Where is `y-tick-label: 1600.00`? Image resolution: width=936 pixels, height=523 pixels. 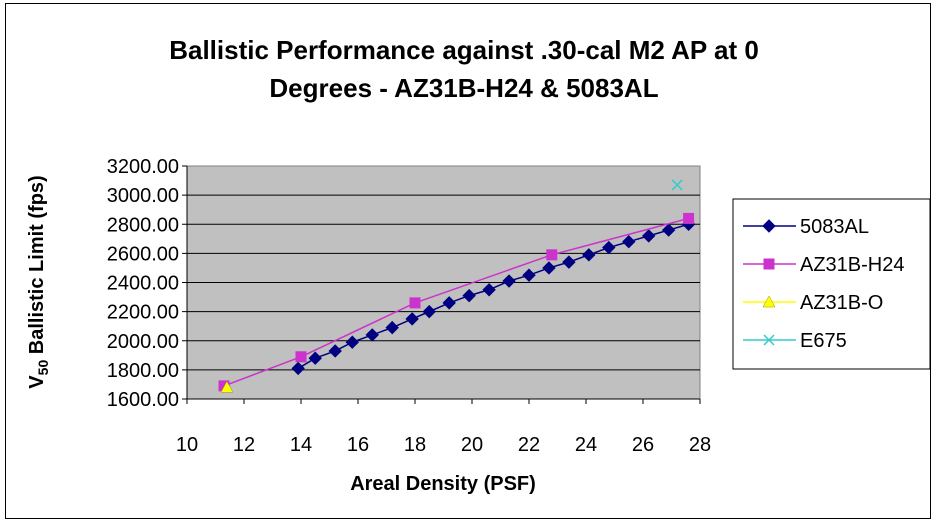
y-tick-label: 1600.00 is located at coordinates (143, 400).